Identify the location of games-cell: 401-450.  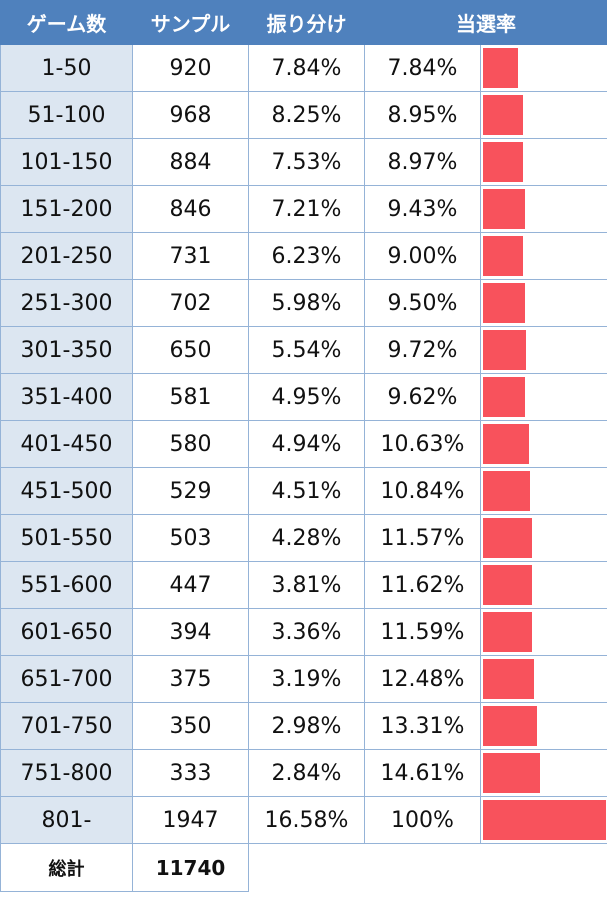
(66, 444).